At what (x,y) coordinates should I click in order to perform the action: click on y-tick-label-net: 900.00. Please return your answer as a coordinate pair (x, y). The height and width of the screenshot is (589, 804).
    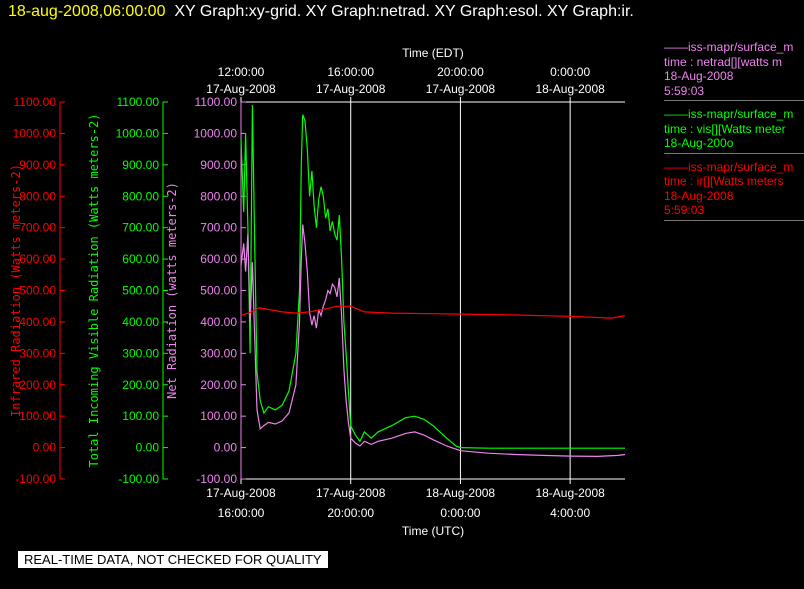
    Looking at the image, I should click on (218, 165).